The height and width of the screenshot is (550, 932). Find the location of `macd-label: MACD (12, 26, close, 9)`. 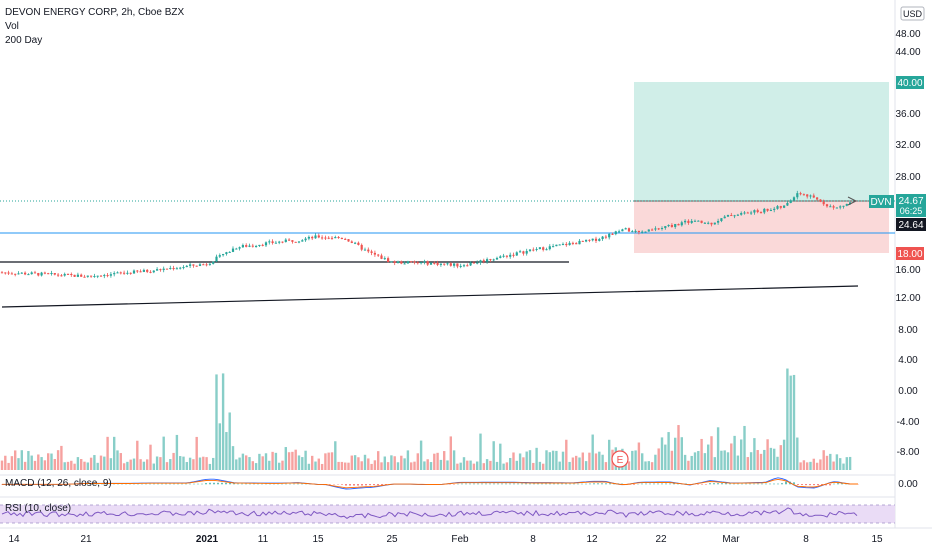

macd-label: MACD (12, 26, close, 9) is located at coordinates (58, 483).